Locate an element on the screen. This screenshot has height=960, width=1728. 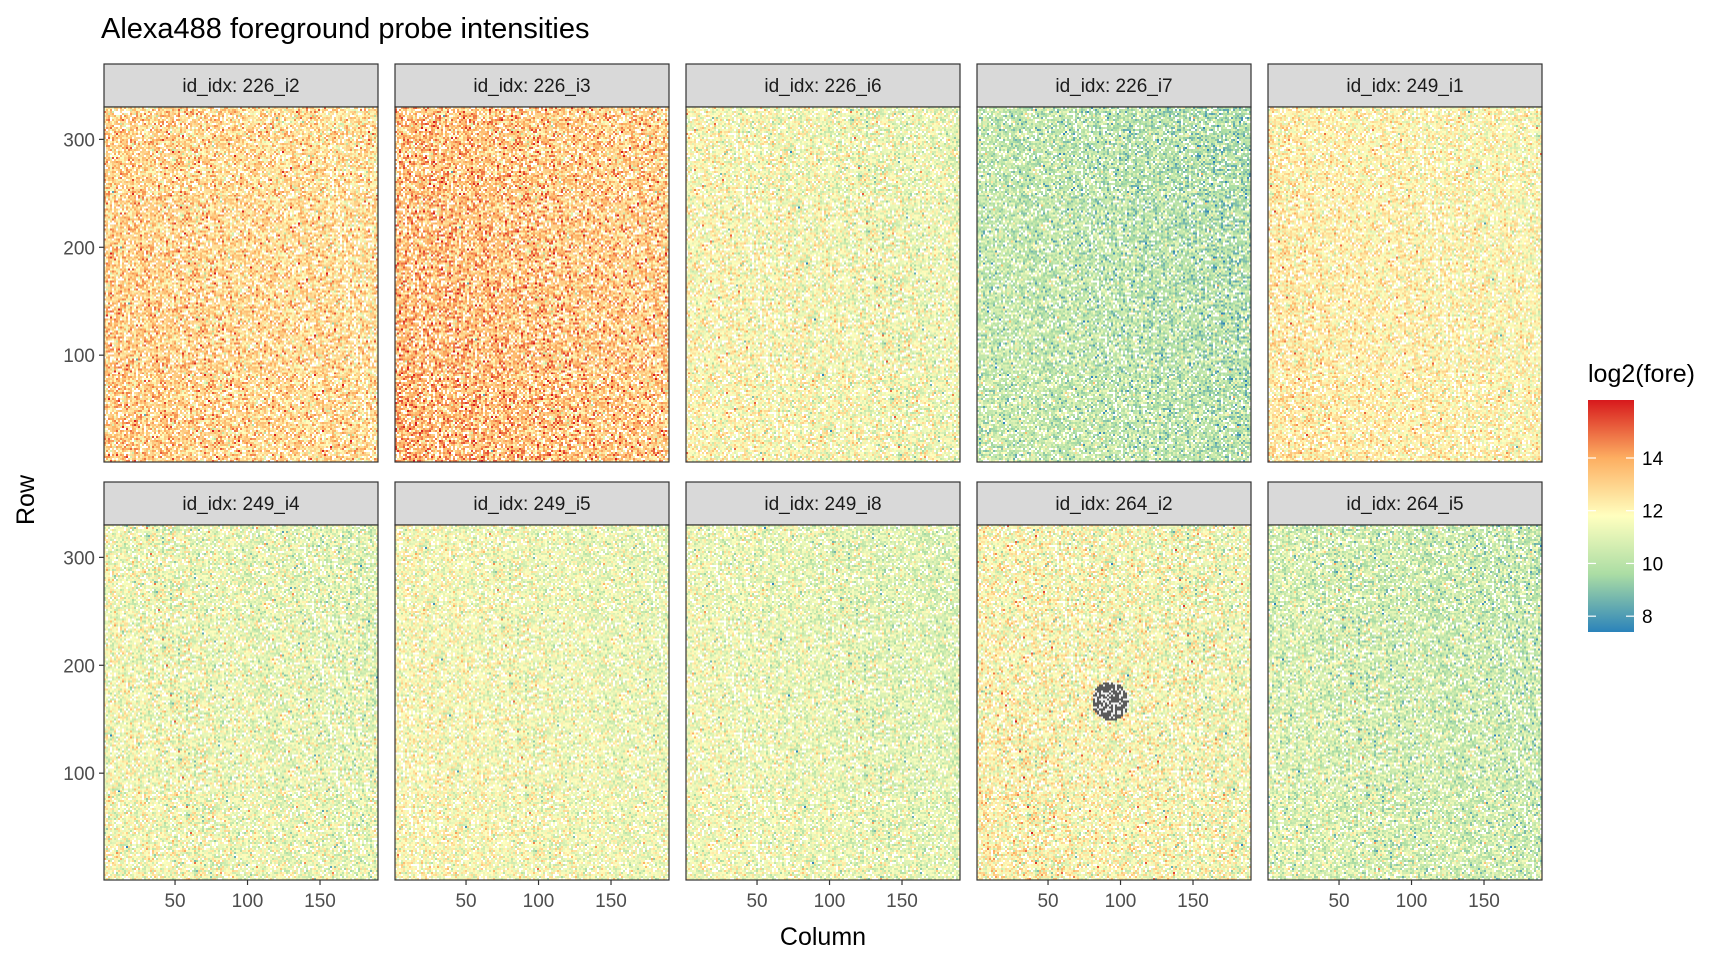
x-axis-title: Column is located at coordinates (823, 937).